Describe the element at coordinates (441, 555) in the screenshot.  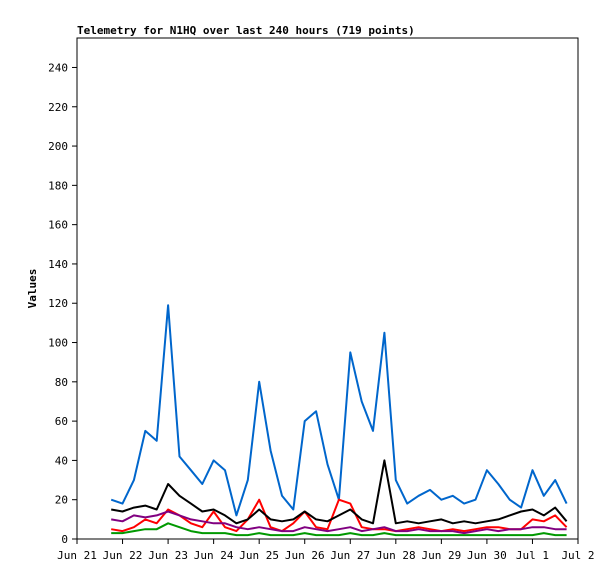
I see `x-tick-label: Jun 29` at that location.